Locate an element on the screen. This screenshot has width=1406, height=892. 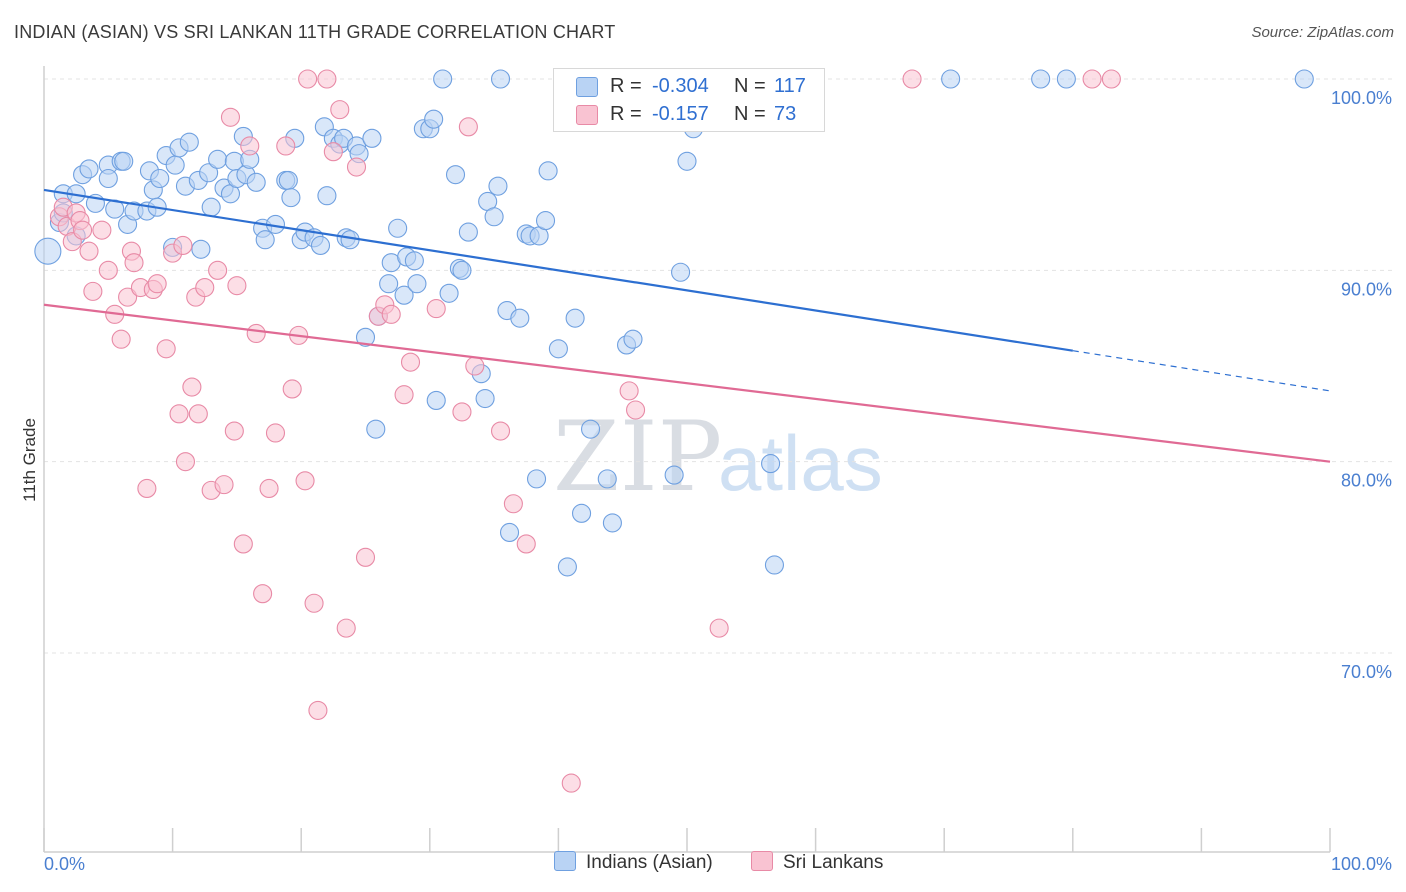
watermark-zip: ZIP is located at coordinates (637, 457).